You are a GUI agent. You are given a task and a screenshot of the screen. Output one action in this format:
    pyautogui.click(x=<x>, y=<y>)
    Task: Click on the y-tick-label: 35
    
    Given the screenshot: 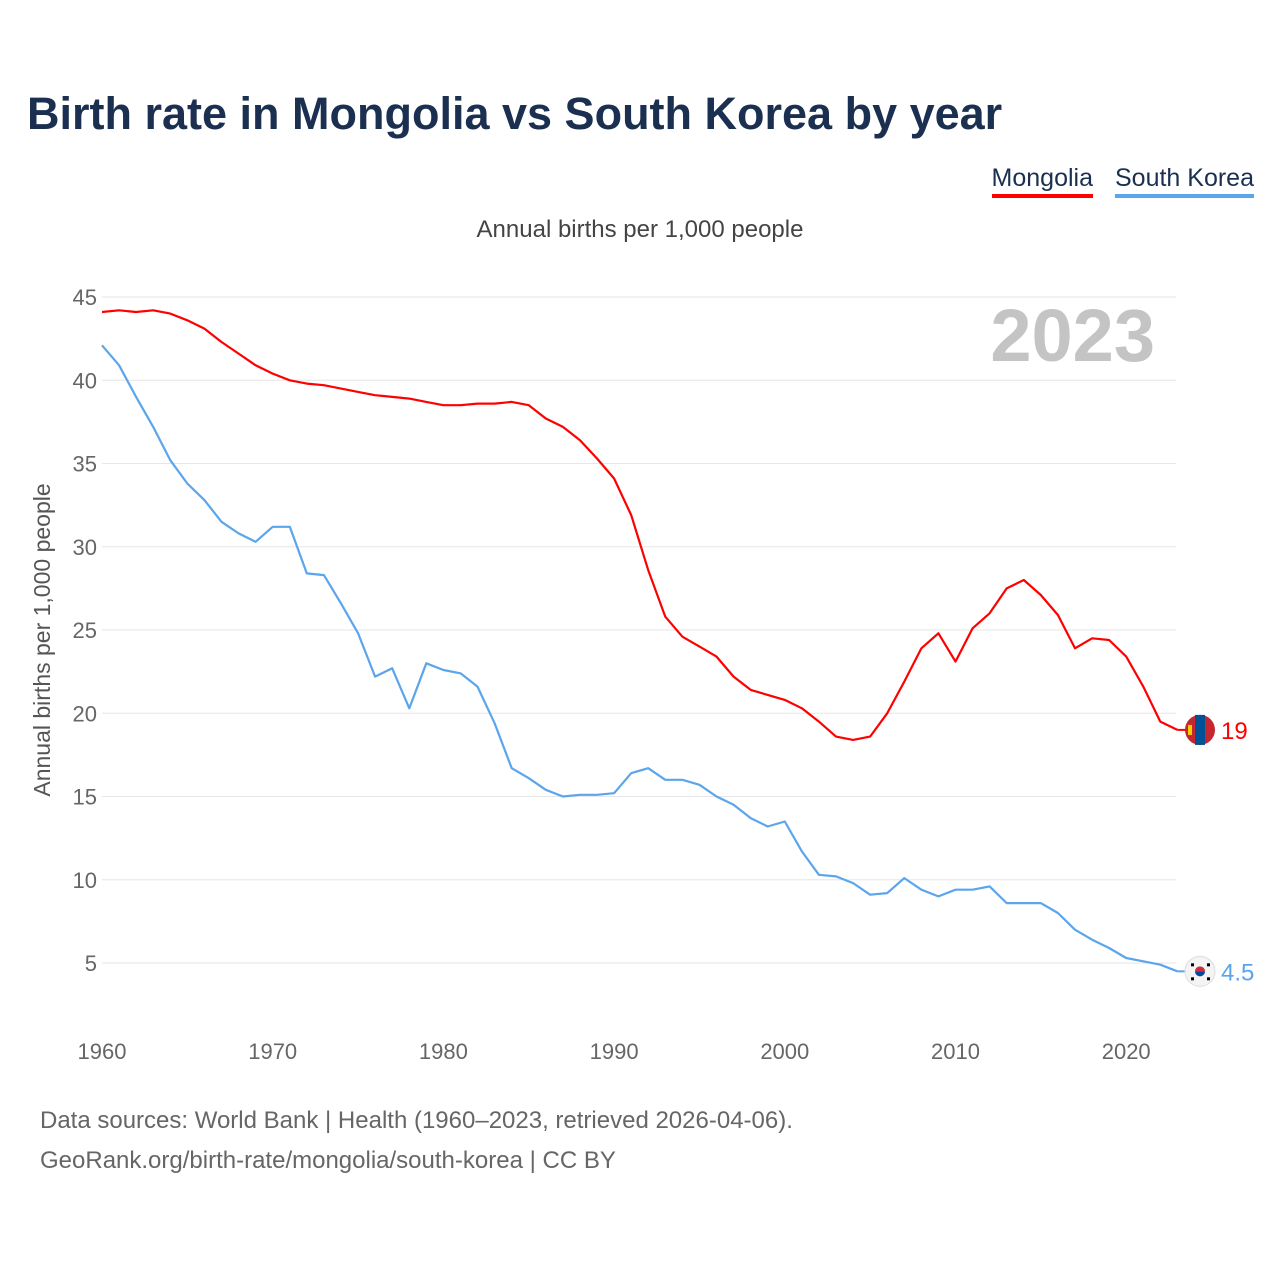 What is the action you would take?
    pyautogui.click(x=85, y=464)
    